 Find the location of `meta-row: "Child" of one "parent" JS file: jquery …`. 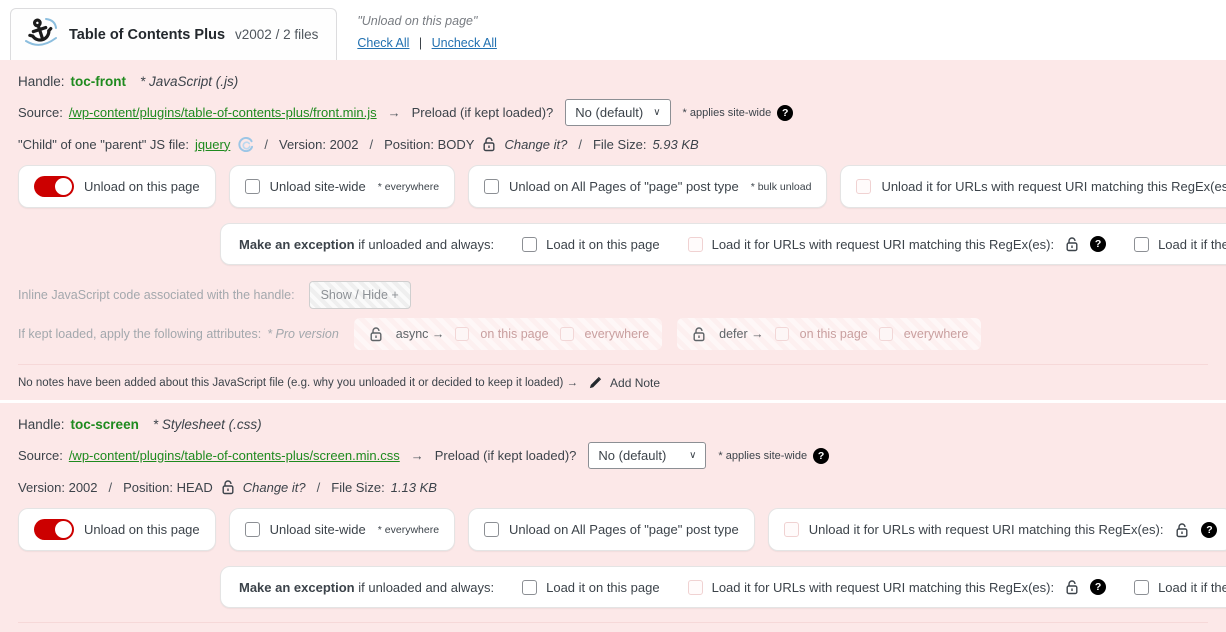

meta-row: "Child" of one "parent" JS file: jquery … is located at coordinates (613, 144).